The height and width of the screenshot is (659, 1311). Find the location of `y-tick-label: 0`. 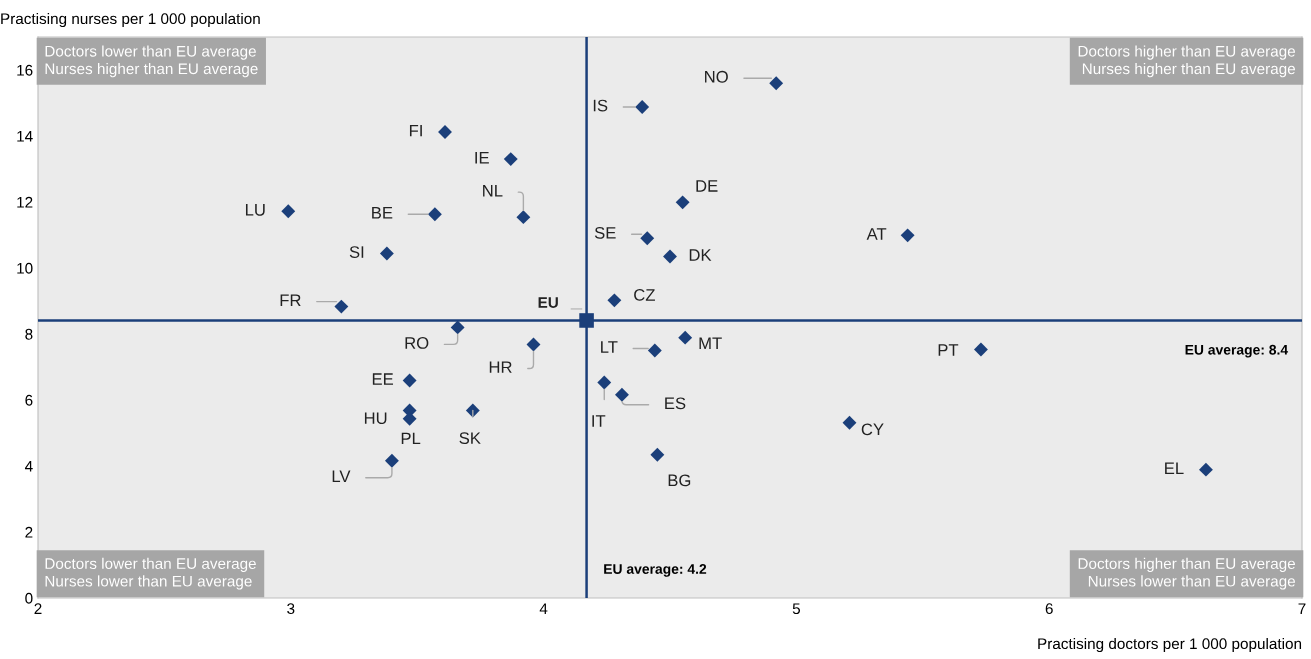

y-tick-label: 0 is located at coordinates (29, 598).